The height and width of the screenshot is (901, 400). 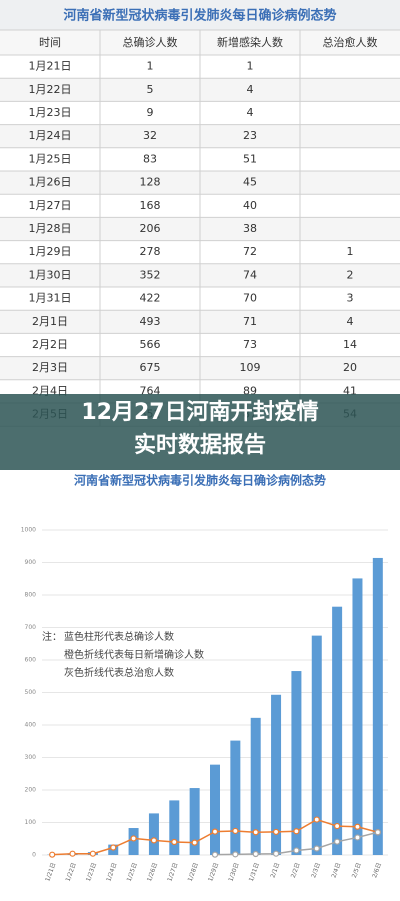 What do you see at coordinates (50, 66) in the screenshot?
I see `cell: 1月21日` at bounding box center [50, 66].